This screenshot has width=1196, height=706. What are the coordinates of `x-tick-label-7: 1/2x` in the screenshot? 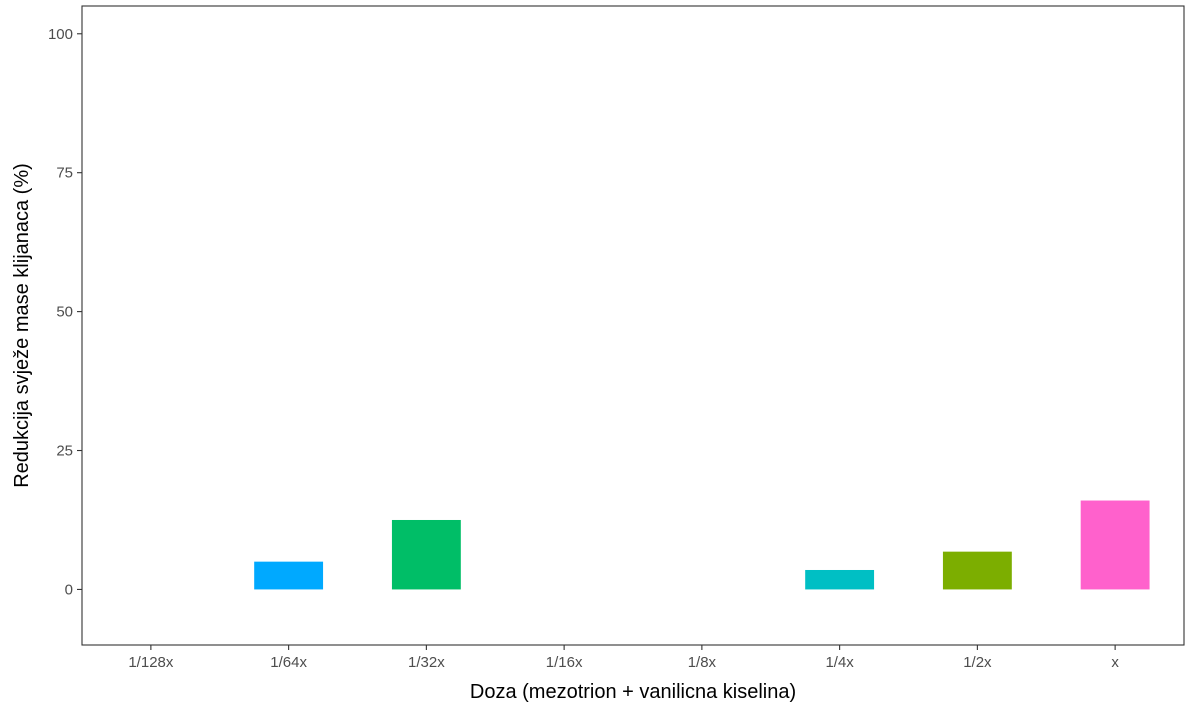 It's located at (977, 662).